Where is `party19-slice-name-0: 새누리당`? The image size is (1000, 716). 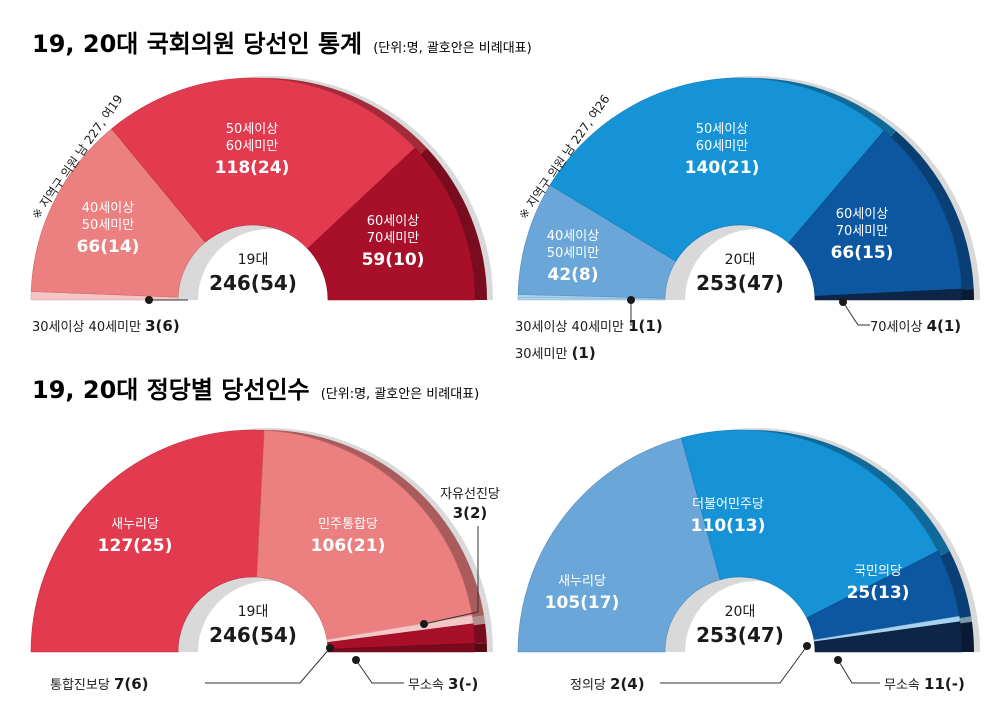 party19-slice-name-0: 새누리당 is located at coordinates (135, 524).